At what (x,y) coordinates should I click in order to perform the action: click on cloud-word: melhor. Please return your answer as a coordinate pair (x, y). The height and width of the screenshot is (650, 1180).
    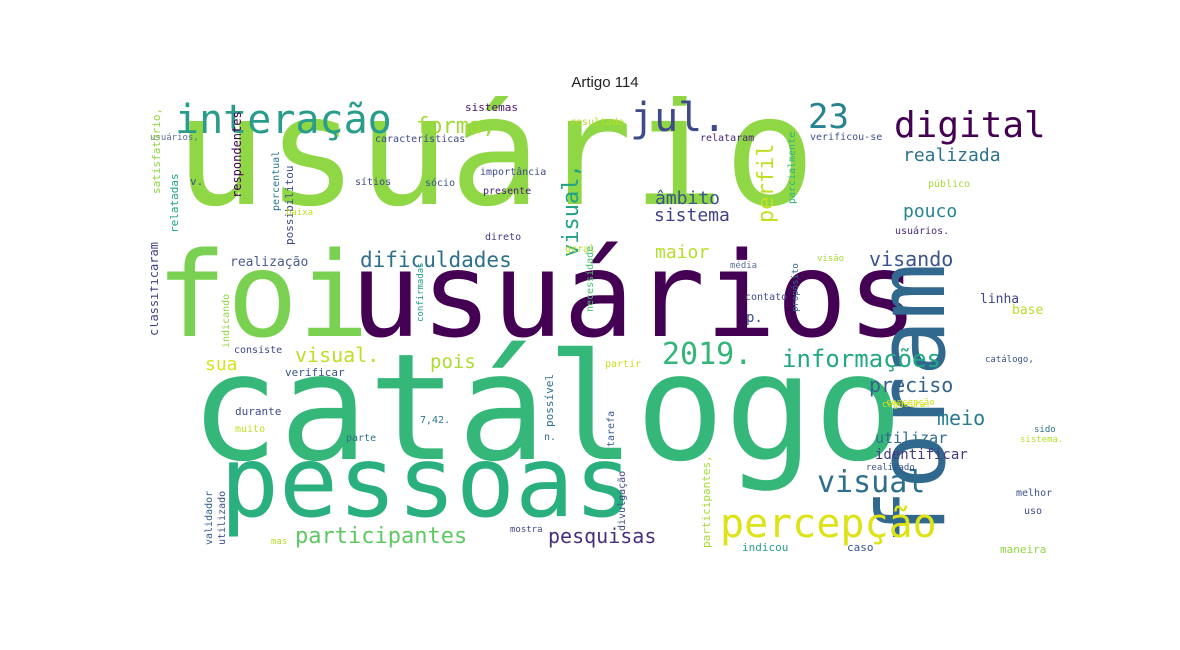
    Looking at the image, I should click on (1034, 493).